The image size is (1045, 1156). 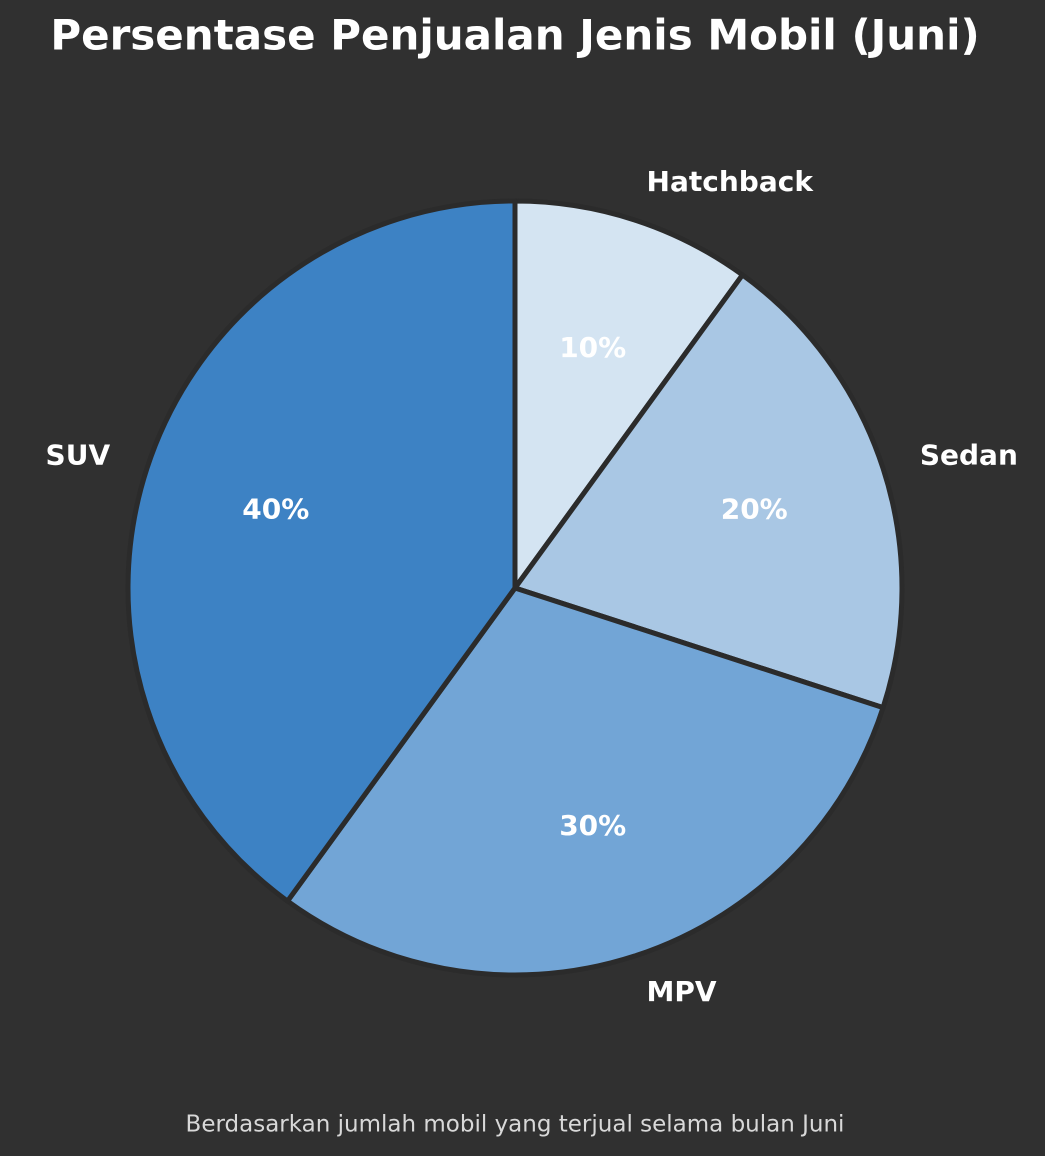 I want to click on slice-label: Hatchback, so click(x=731, y=181).